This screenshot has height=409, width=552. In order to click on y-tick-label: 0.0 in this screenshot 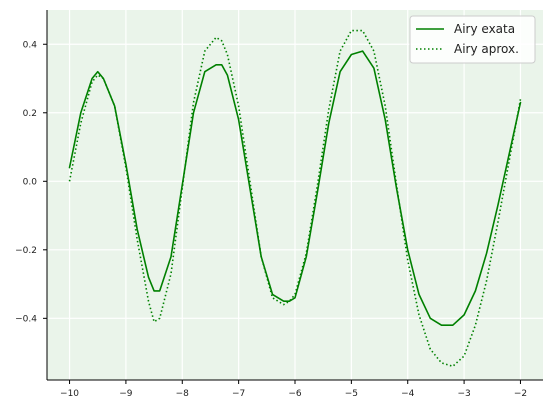, I will do `click(30, 182)`.